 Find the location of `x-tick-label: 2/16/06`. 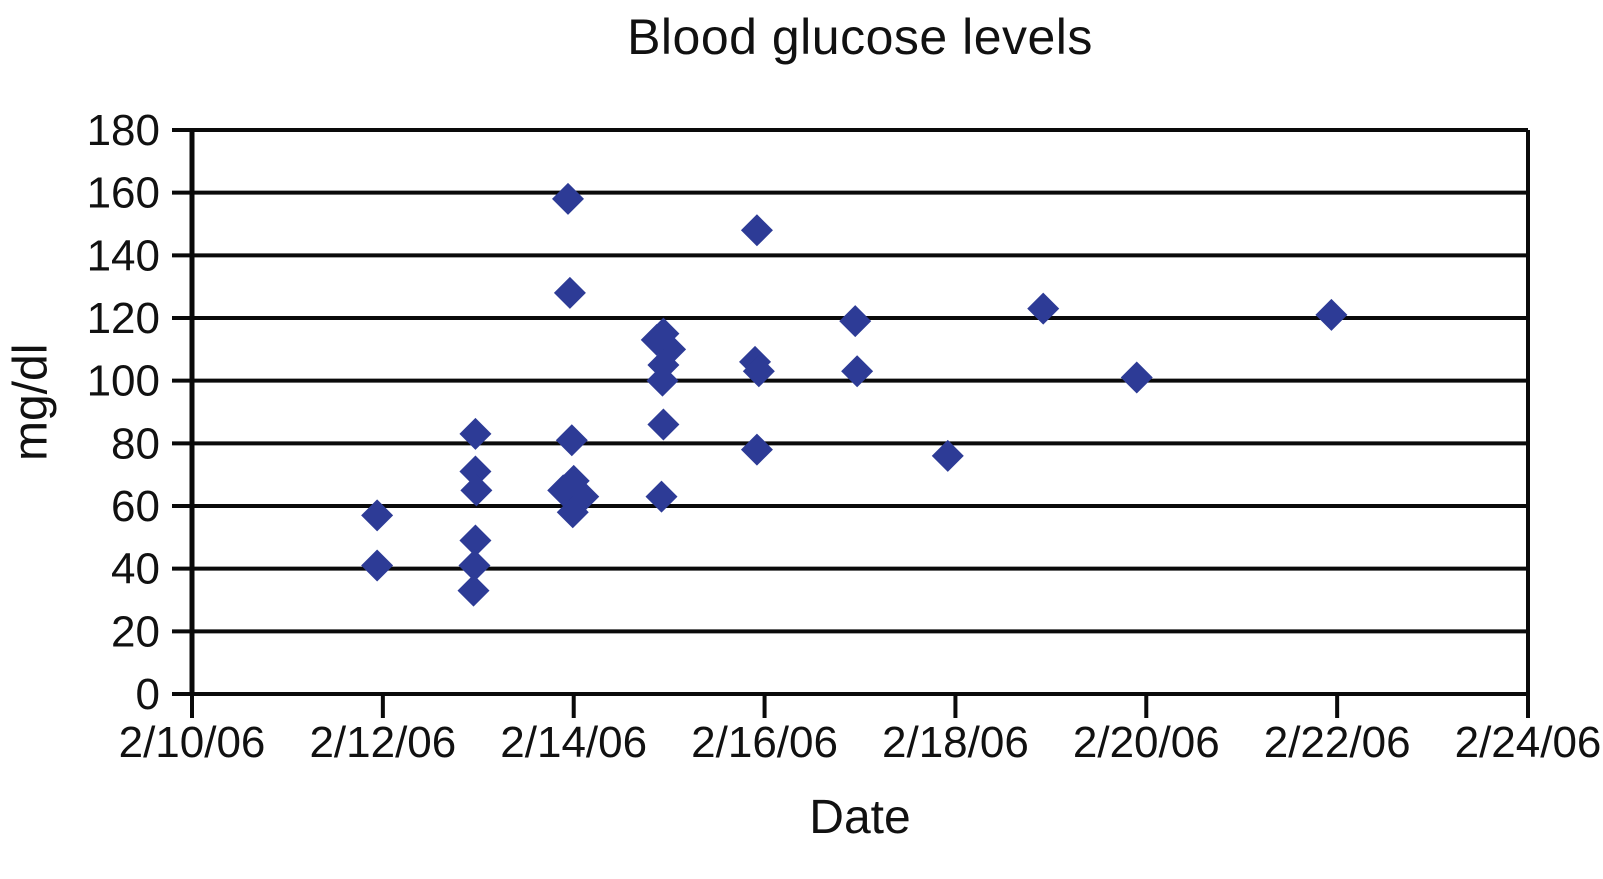

x-tick-label: 2/16/06 is located at coordinates (764, 742).